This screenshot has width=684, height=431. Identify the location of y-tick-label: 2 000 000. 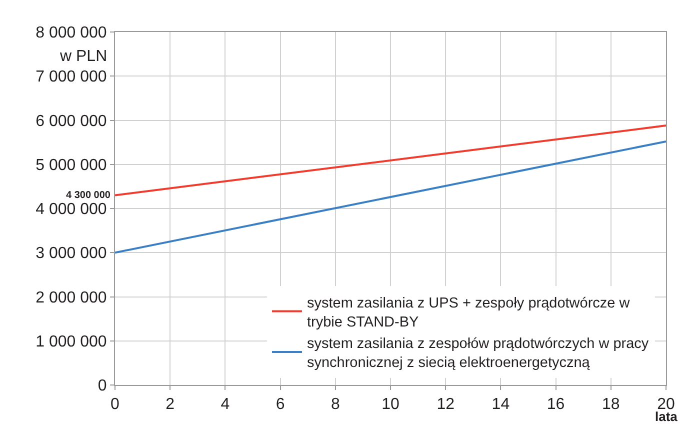
(71, 297).